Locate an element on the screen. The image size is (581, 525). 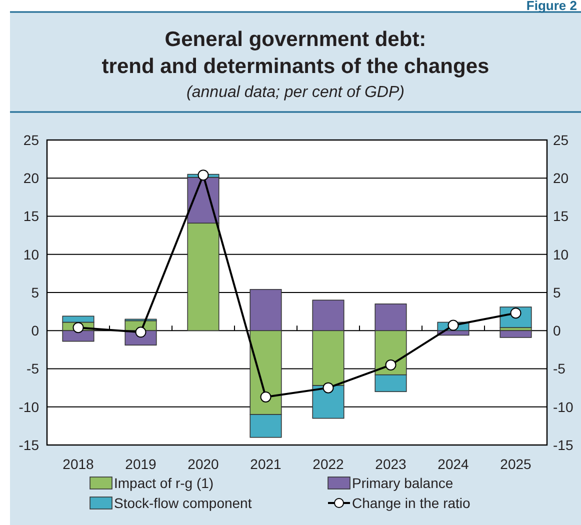
x-tick-label: 2024 is located at coordinates (454, 464).